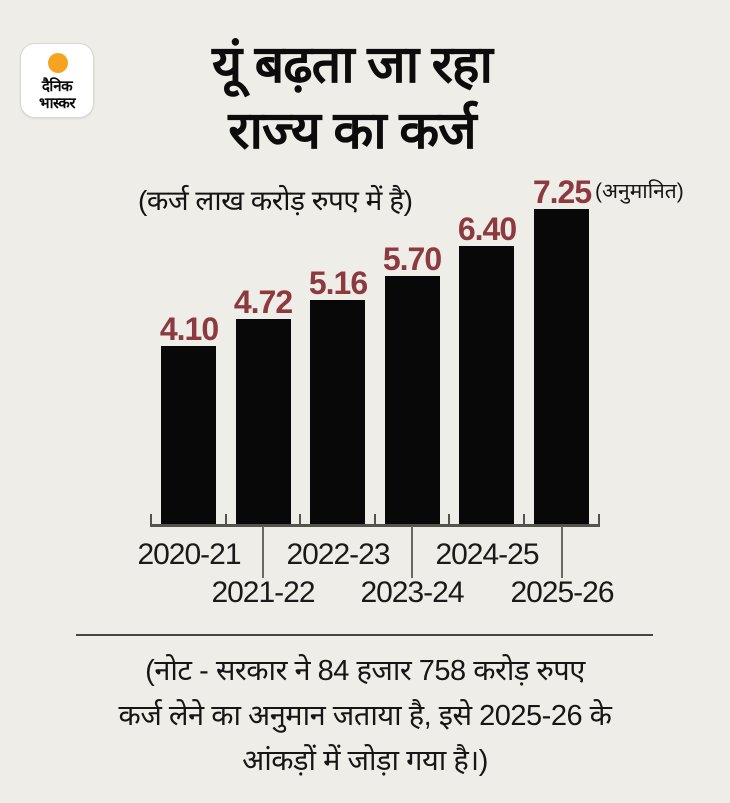 The height and width of the screenshot is (803, 730). What do you see at coordinates (189, 554) in the screenshot?
I see `x-label-2020-21: 2020-21` at bounding box center [189, 554].